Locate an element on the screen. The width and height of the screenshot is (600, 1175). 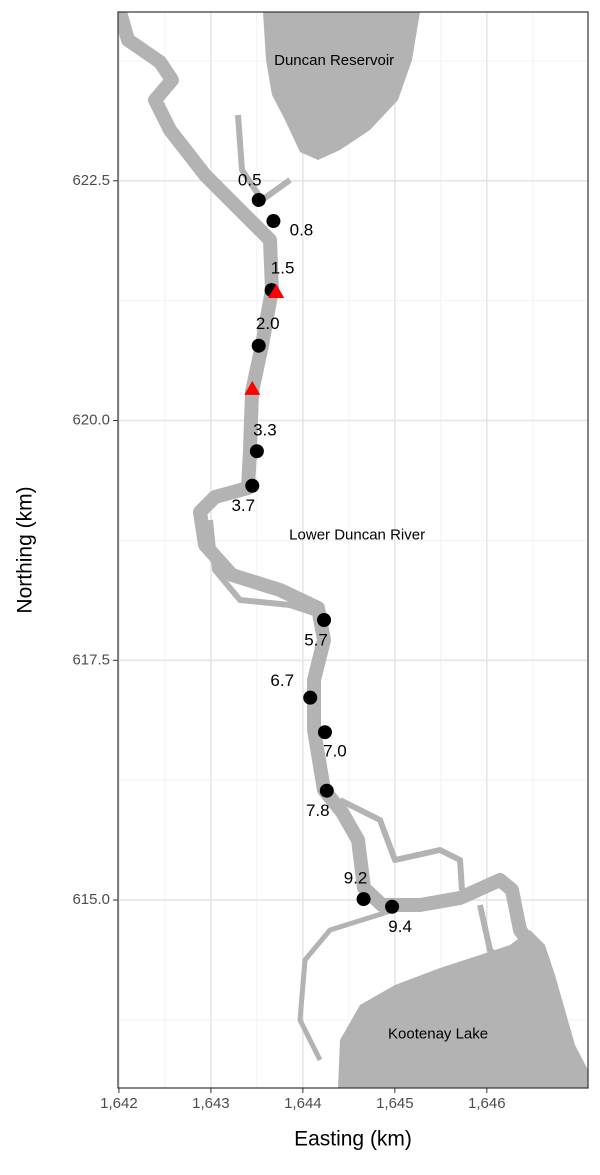
annotation: Lower Duncan River is located at coordinates (357, 535).